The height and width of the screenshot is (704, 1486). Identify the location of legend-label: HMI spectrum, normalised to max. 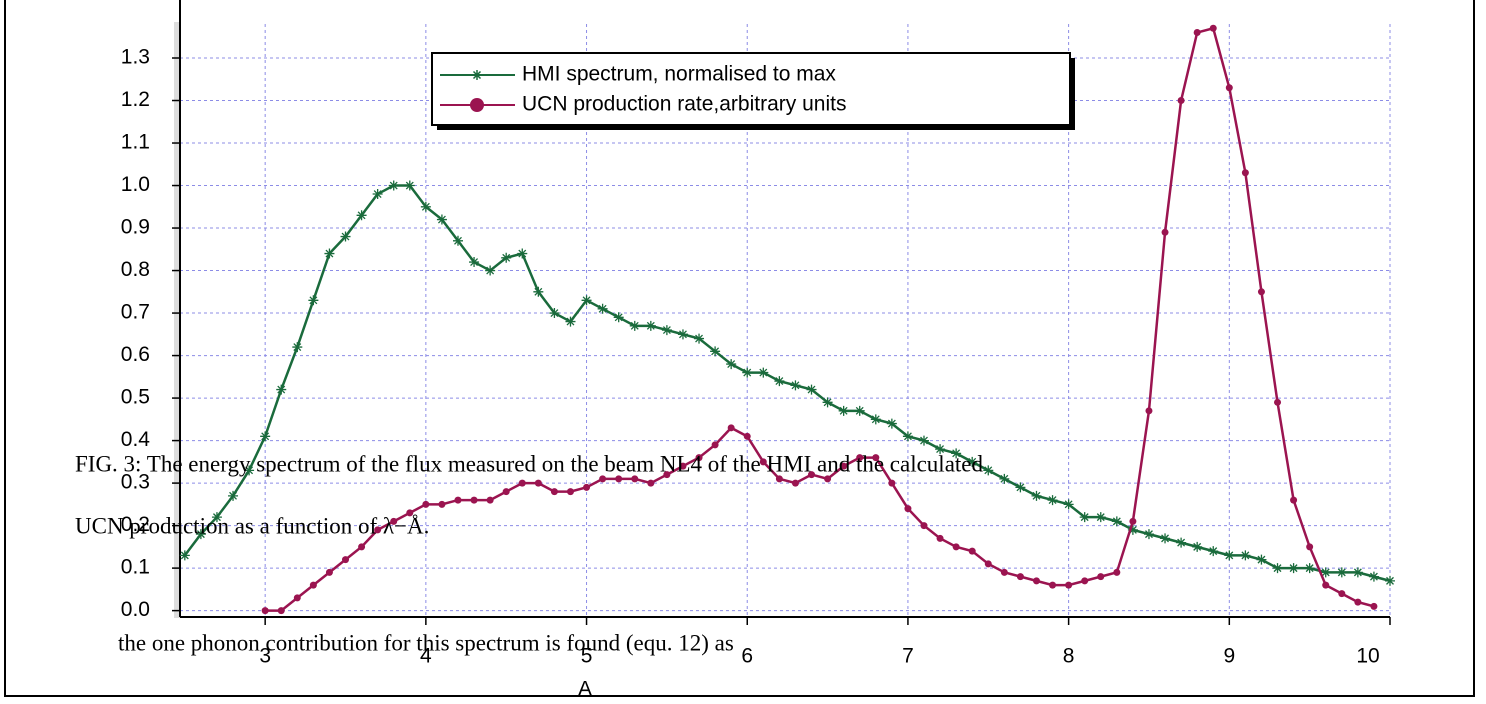
(679, 74).